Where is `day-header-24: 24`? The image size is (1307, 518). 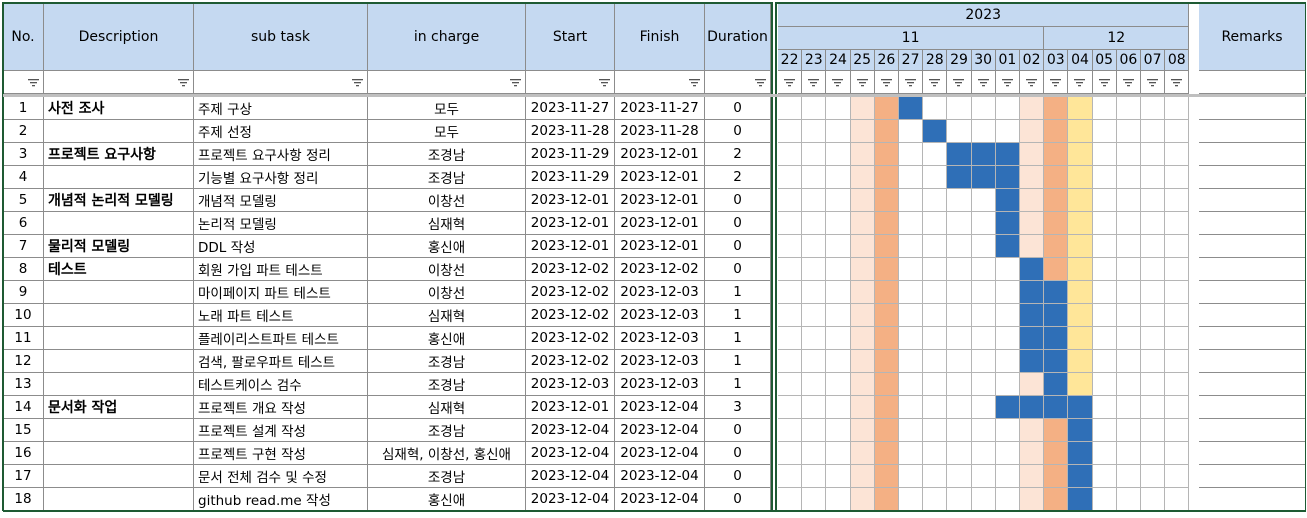 day-header-24: 24 is located at coordinates (838, 60).